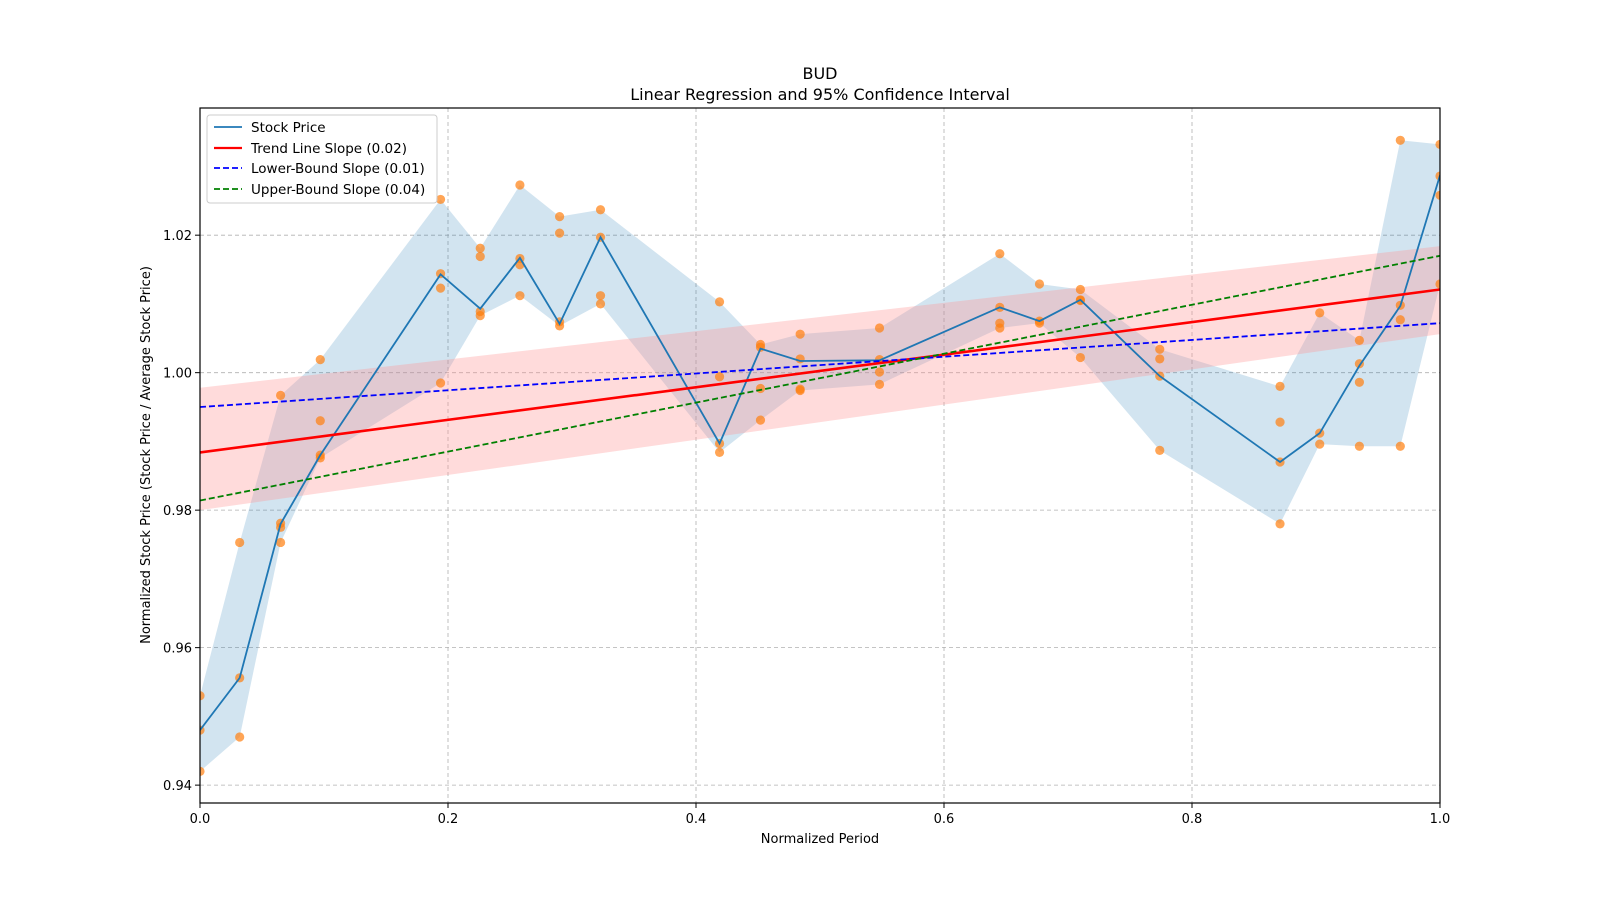 The width and height of the screenshot is (1600, 900). I want to click on x-axis-ticks: 0.0 0.2 0.4 0.6 0.8 1.0, so click(820, 815).